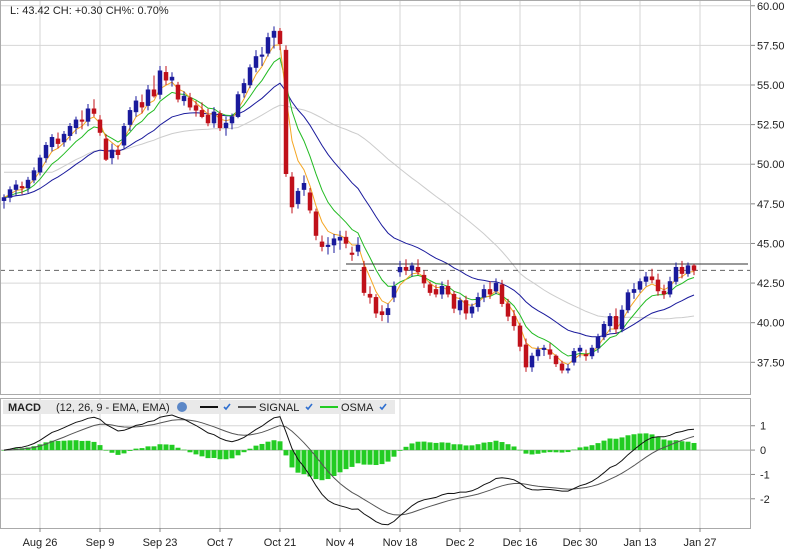 The width and height of the screenshot is (796, 555). What do you see at coordinates (182, 407) in the screenshot?
I see `globe-icon` at bounding box center [182, 407].